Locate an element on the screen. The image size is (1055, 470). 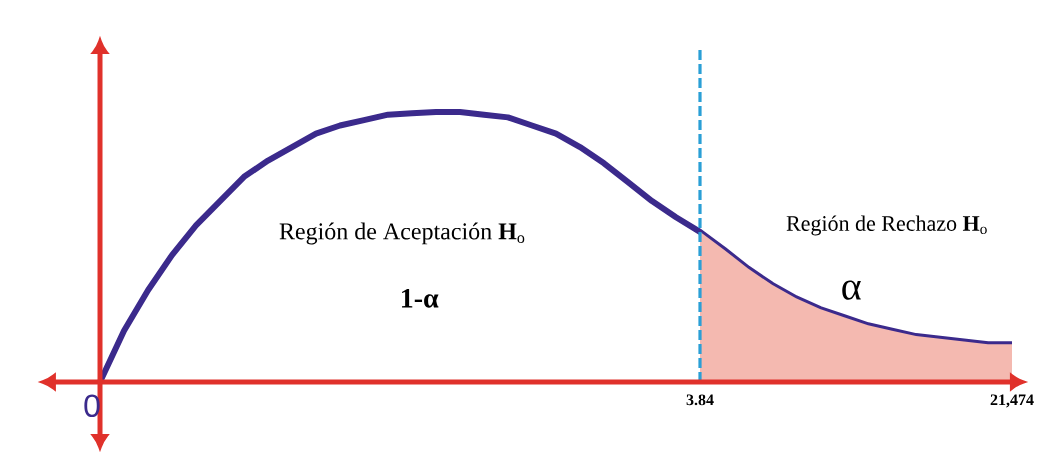
annotation: Región de Rechazo H$_{o}$ is located at coordinates (886, 225).